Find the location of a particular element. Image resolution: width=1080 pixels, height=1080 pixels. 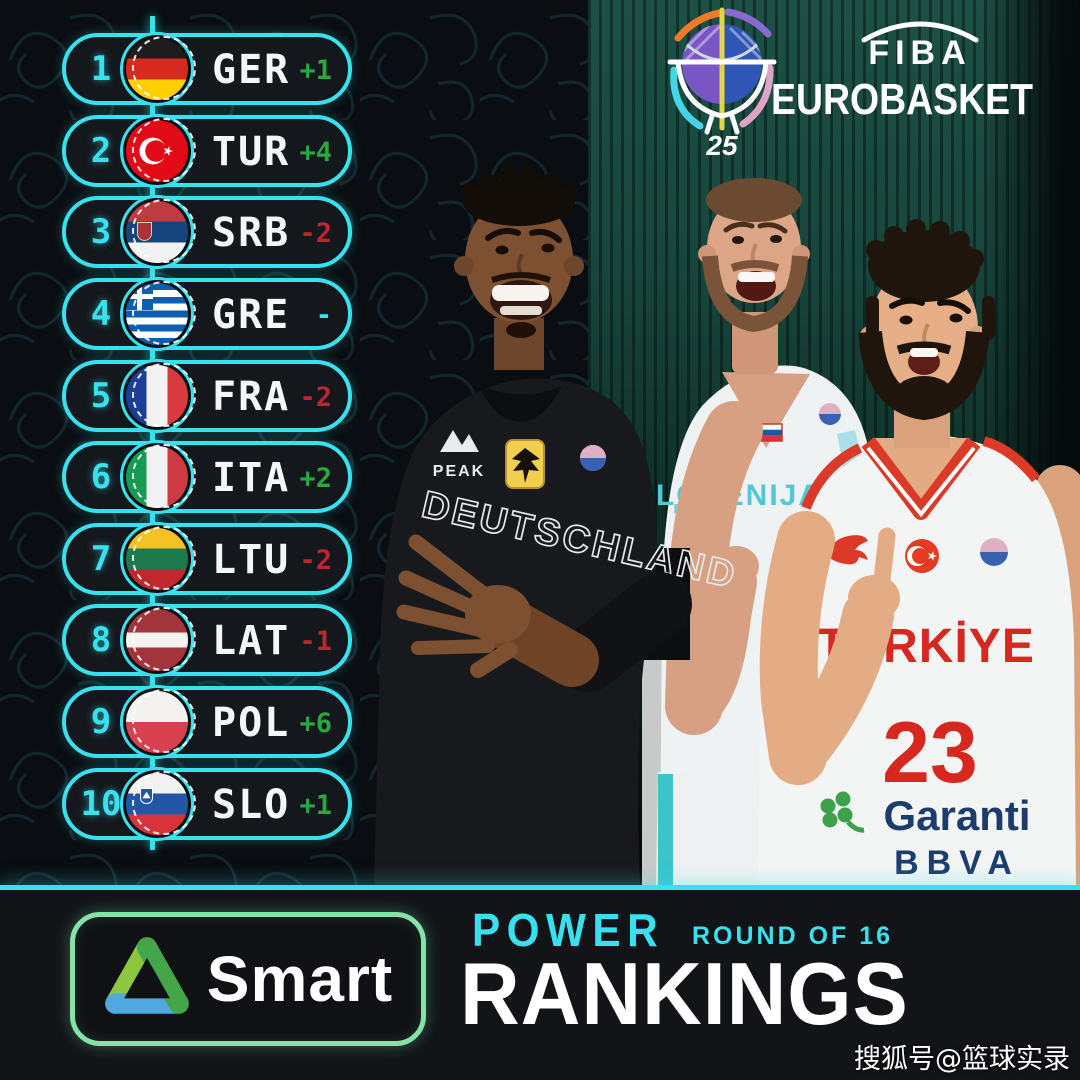

flag-poland-icon is located at coordinates (158, 722).